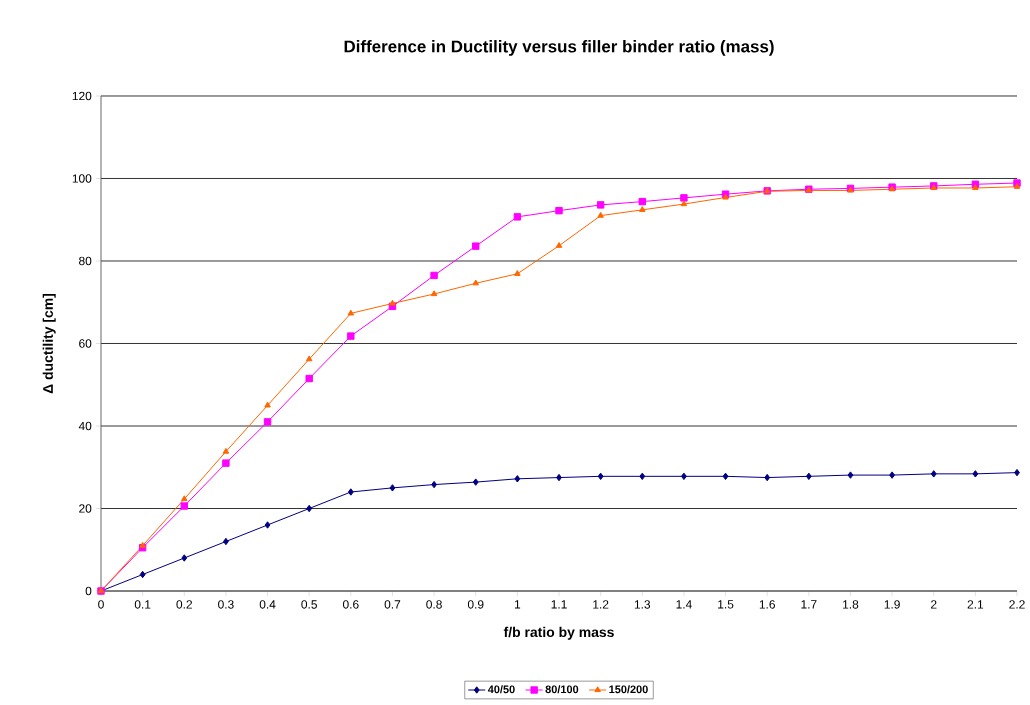 Image resolution: width=1030 pixels, height=705 pixels. I want to click on x-tick-label: 0.8, so click(434, 604).